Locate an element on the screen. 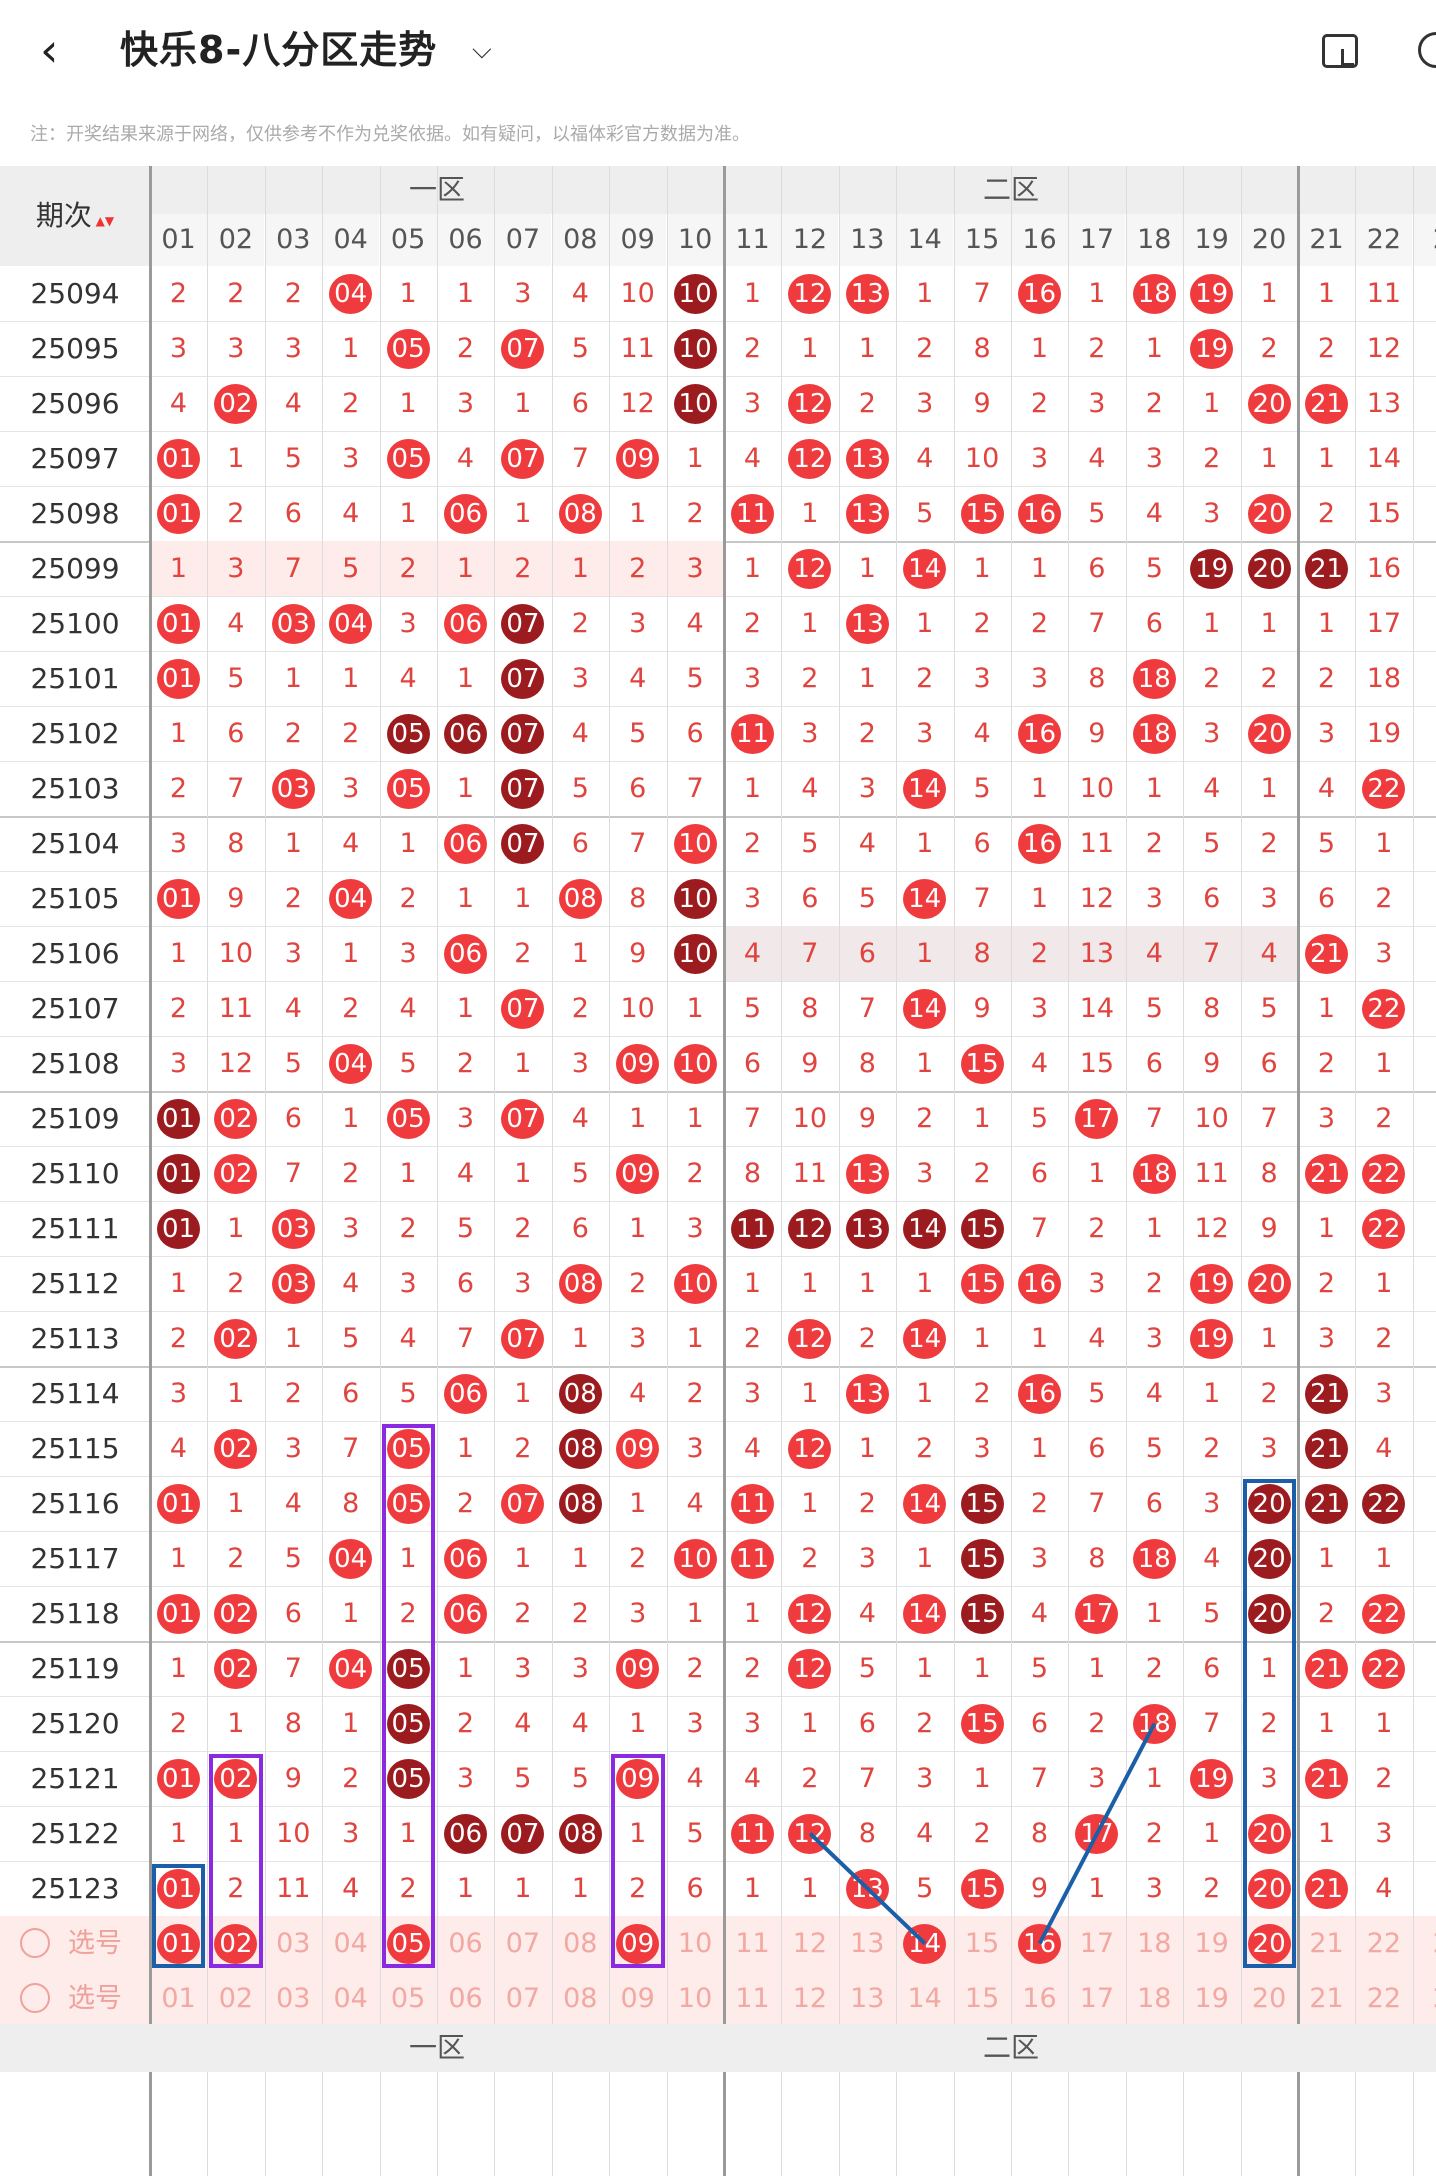  back-icon: ‹ is located at coordinates (49, 50).